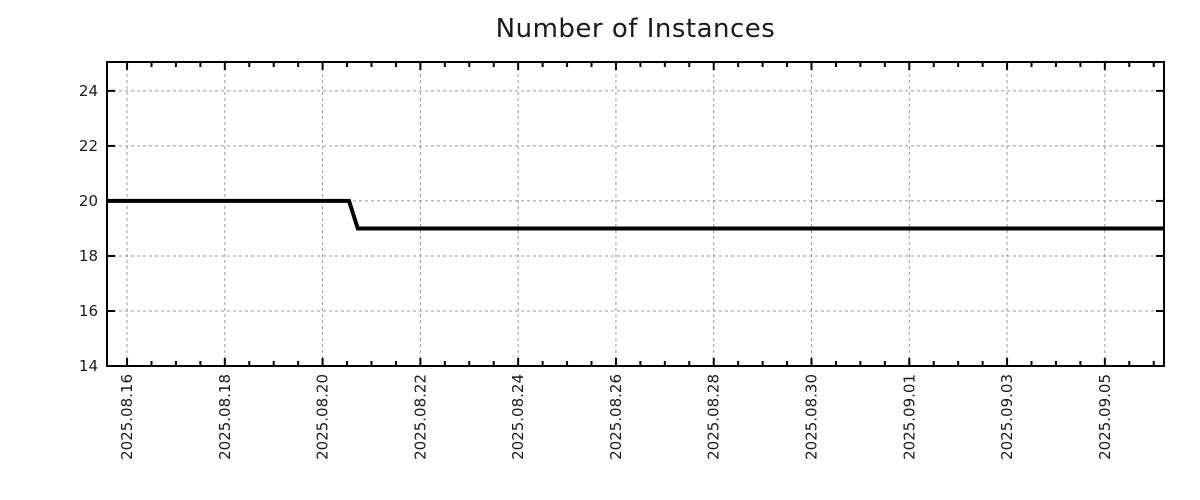 The width and height of the screenshot is (1200, 500). Describe the element at coordinates (88, 91) in the screenshot. I see `y-tick-label: 24` at that location.